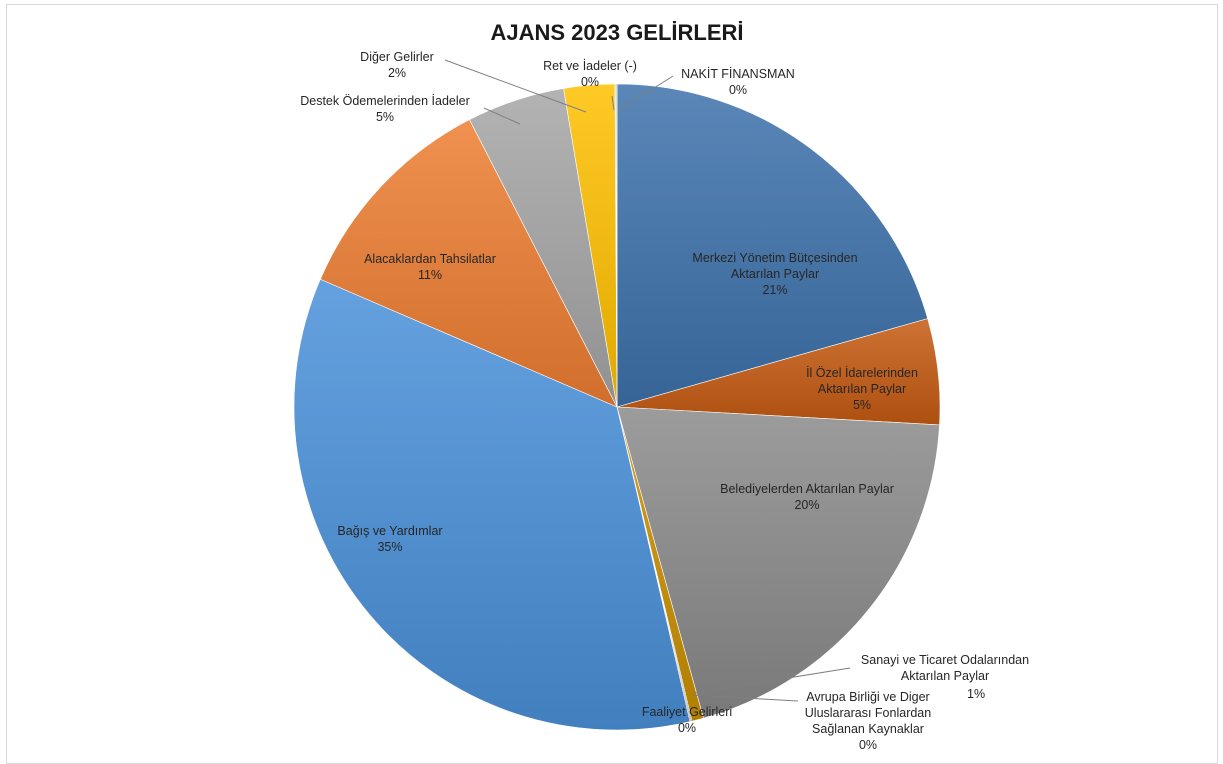  I want to click on slice-name-label: Diğer Gelirler, so click(397, 57).